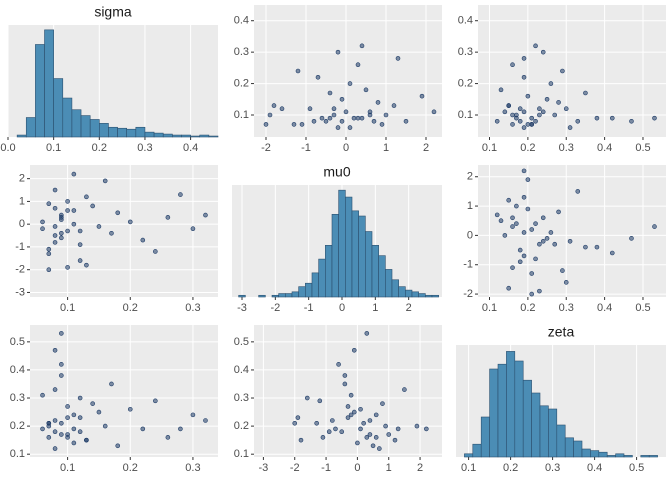 Image resolution: width=672 pixels, height=480 pixels. I want to click on x-tick-label: 1, so click(389, 468).